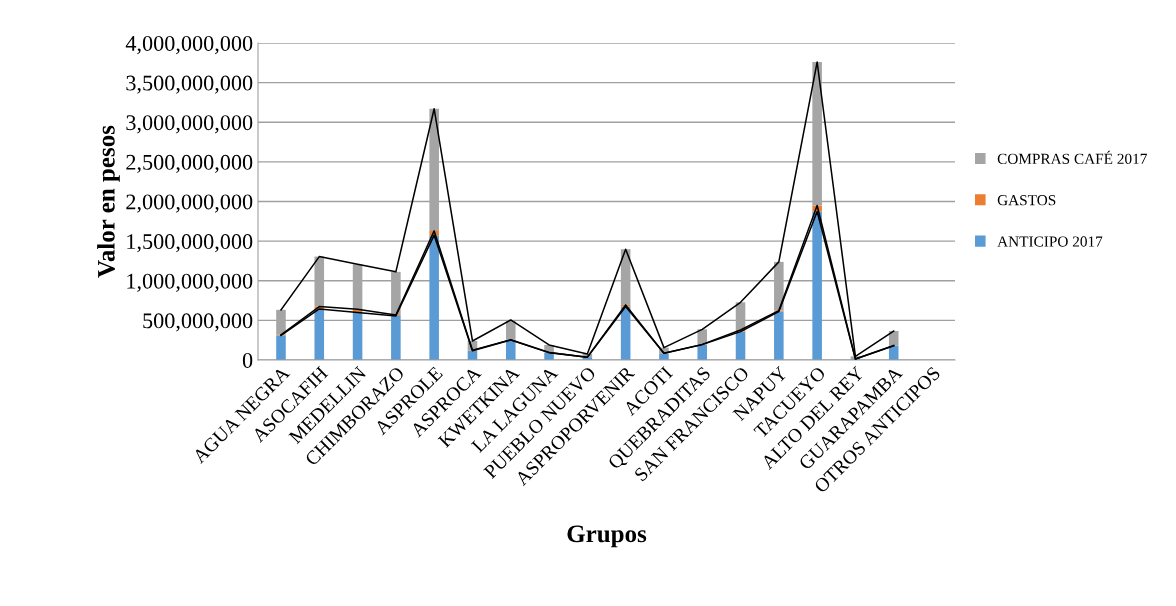 The width and height of the screenshot is (1176, 606). I want to click on y-tick-label: 2,000,000,000, so click(189, 203).